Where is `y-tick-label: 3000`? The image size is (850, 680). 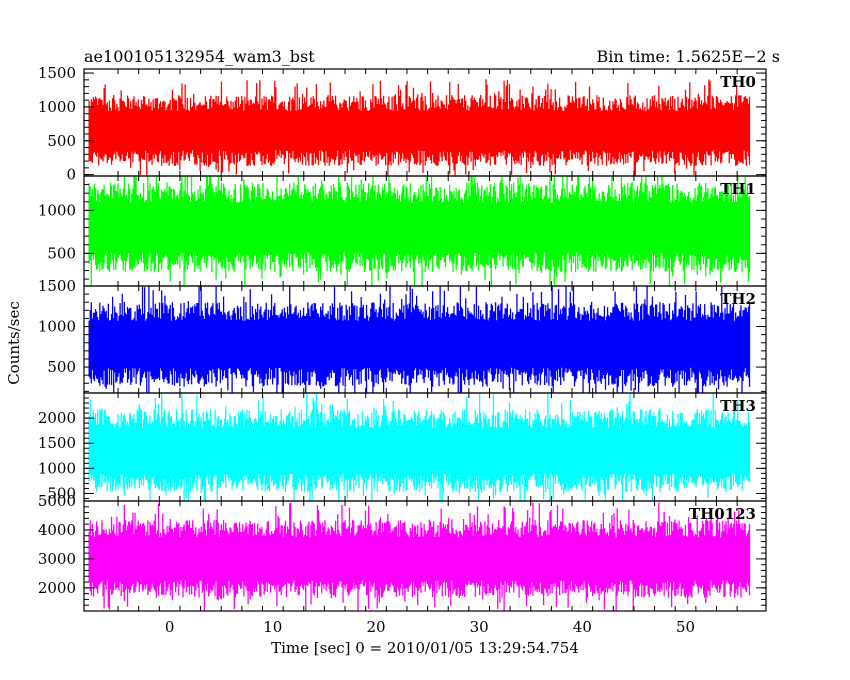 y-tick-label: 3000 is located at coordinates (57, 559).